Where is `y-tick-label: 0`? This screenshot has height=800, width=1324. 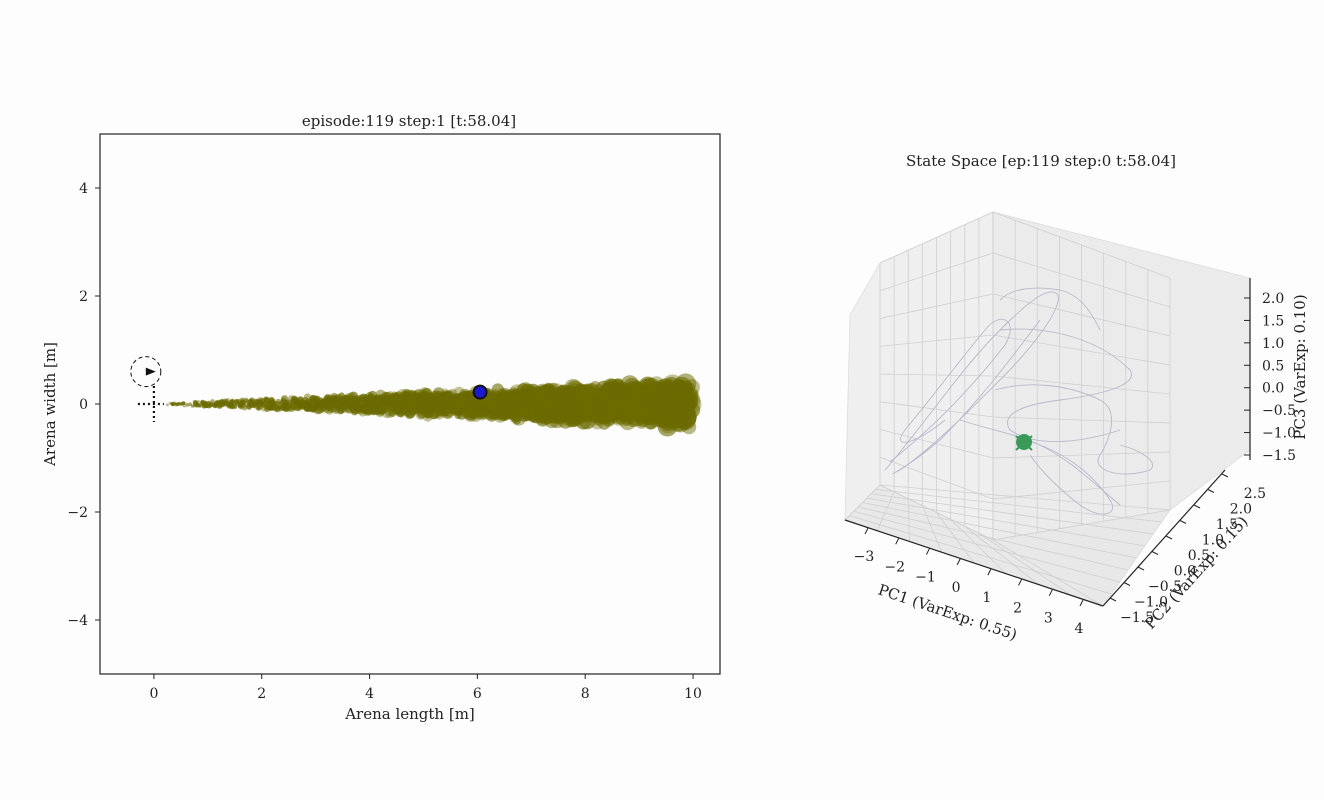 y-tick-label: 0 is located at coordinates (83, 405).